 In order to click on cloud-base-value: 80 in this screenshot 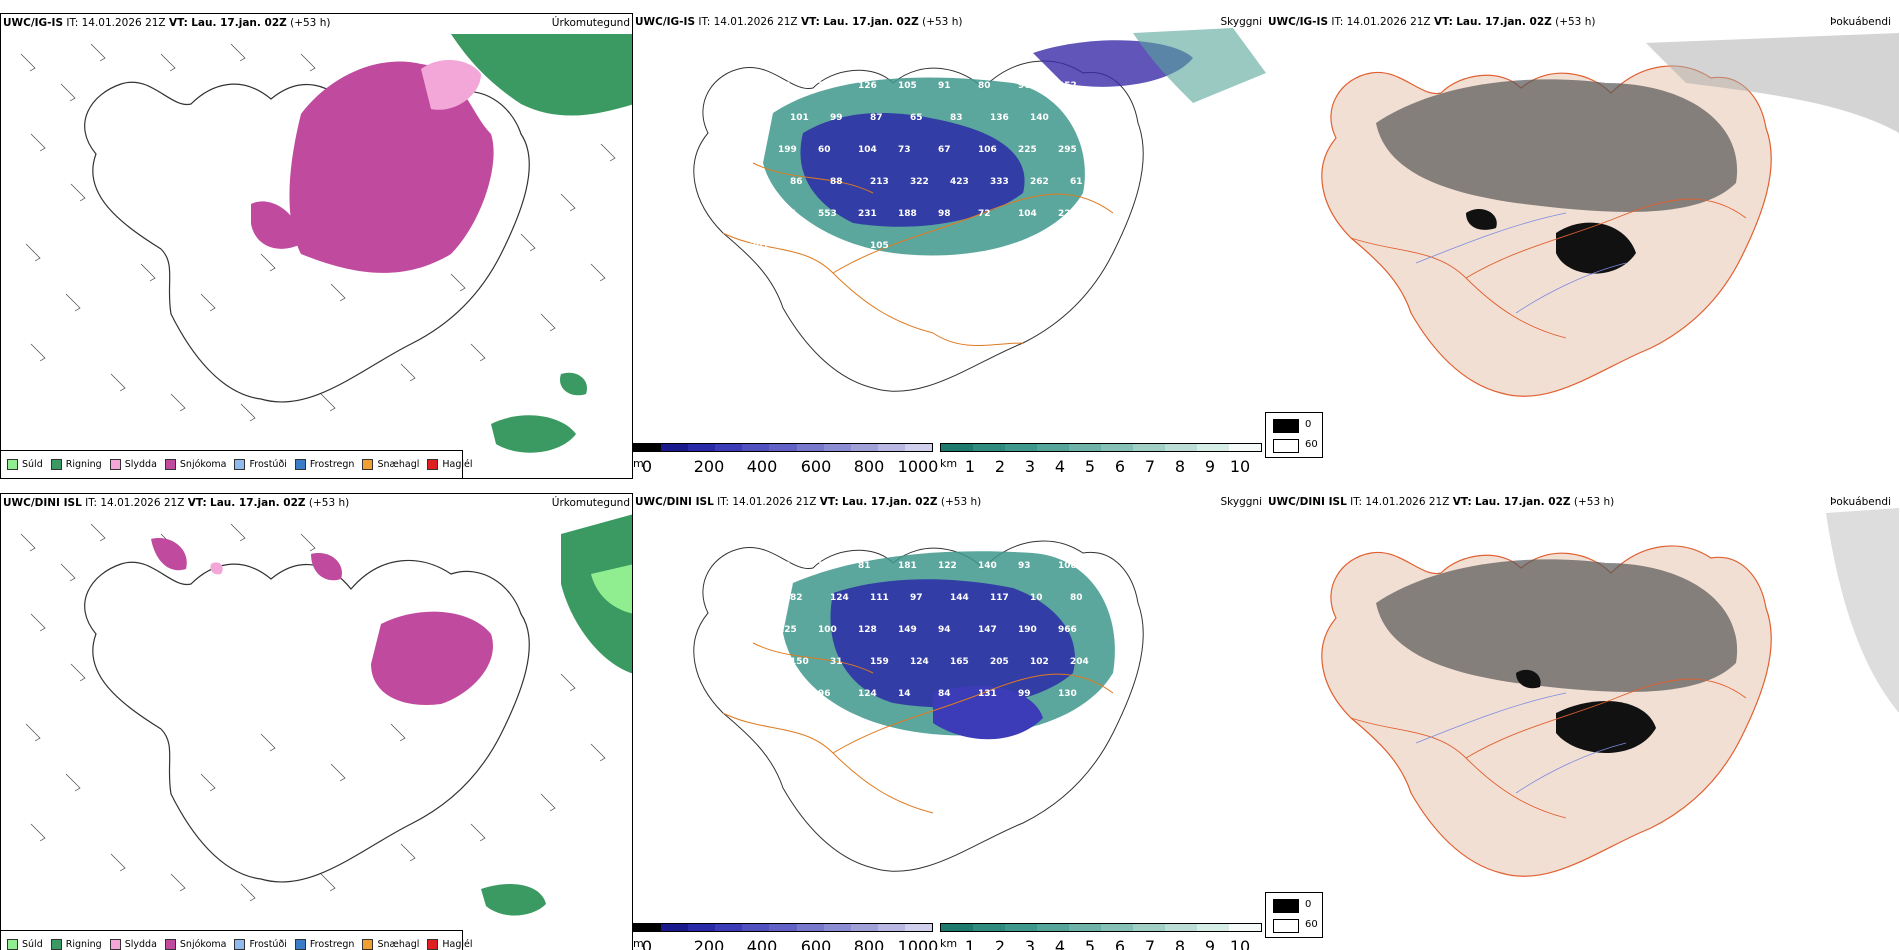, I will do `click(984, 86)`.